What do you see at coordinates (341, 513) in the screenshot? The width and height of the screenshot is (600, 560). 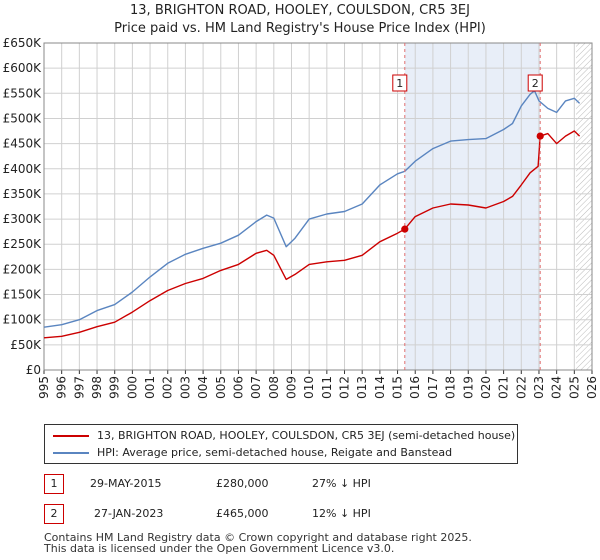 I see `transaction-hpi-diff: 12% ↓ HPI` at bounding box center [341, 513].